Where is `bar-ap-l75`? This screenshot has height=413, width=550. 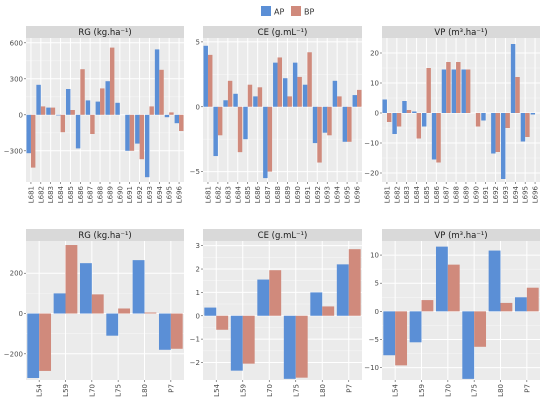
bar-ap-l75 is located at coordinates (112, 324).